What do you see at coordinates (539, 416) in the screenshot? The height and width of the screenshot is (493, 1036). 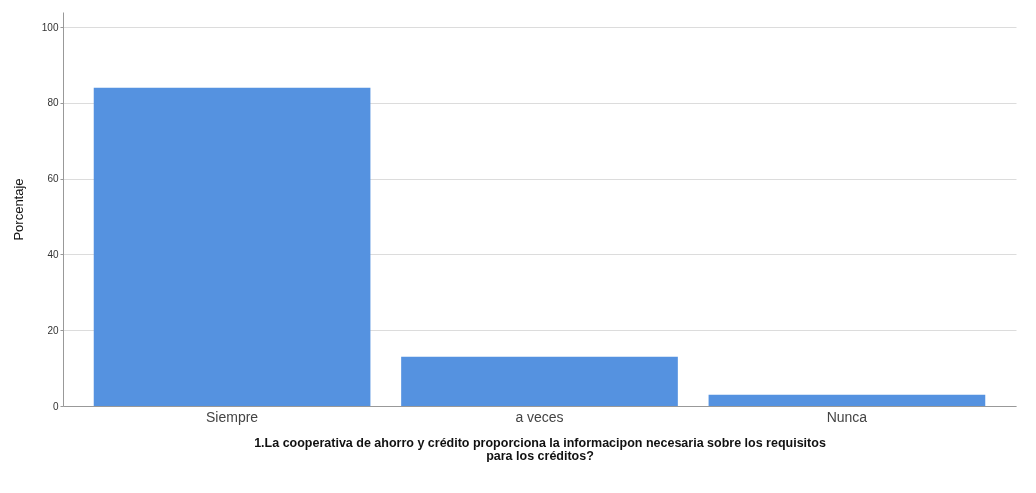 I see `x-tick-label: a veces` at bounding box center [539, 416].